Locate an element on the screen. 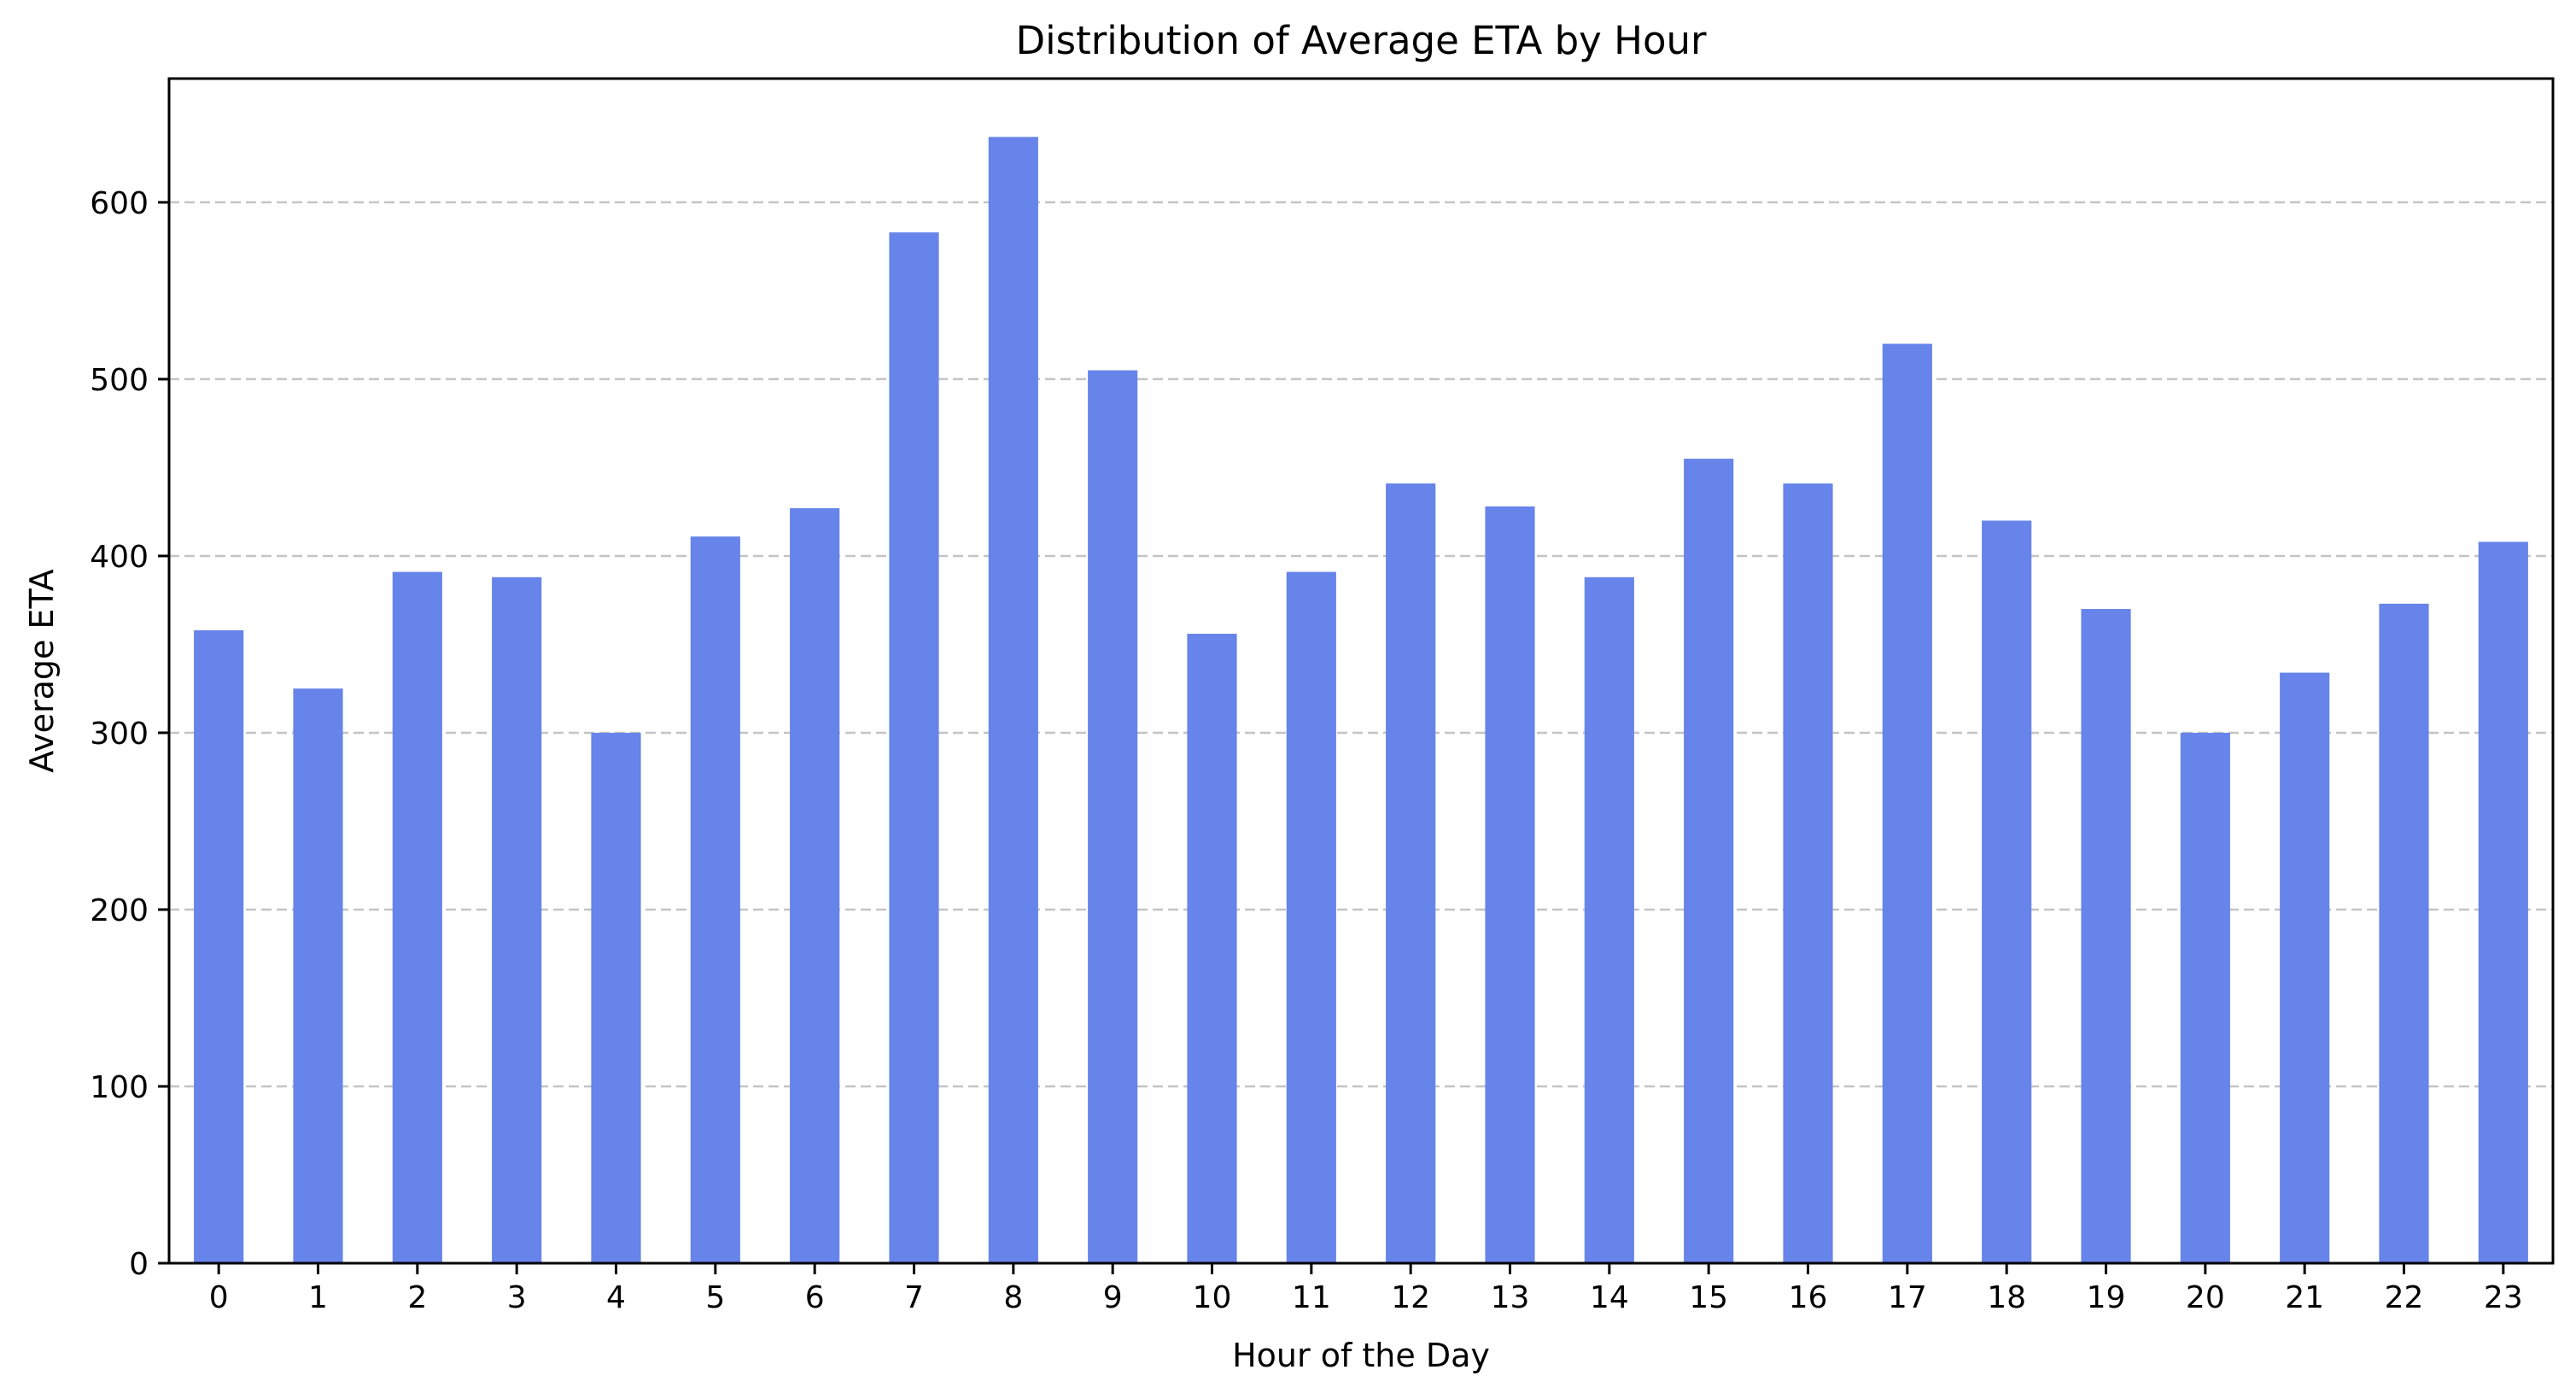  x-tick-label: 23 is located at coordinates (2503, 1297).